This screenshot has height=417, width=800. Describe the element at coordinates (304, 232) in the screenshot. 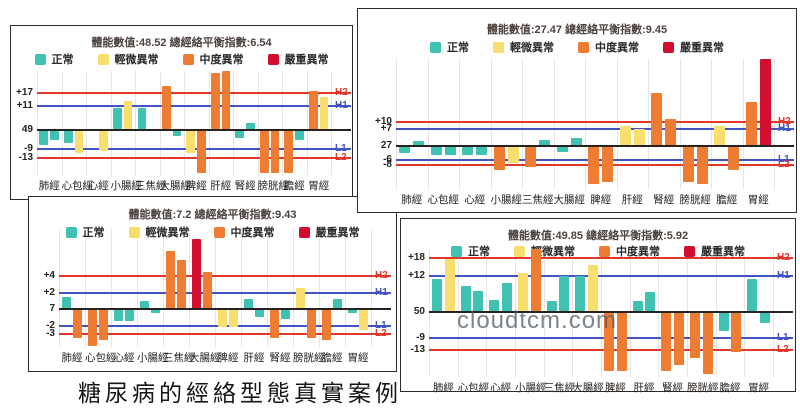

I see `legend-swatch-severe-icon` at that location.